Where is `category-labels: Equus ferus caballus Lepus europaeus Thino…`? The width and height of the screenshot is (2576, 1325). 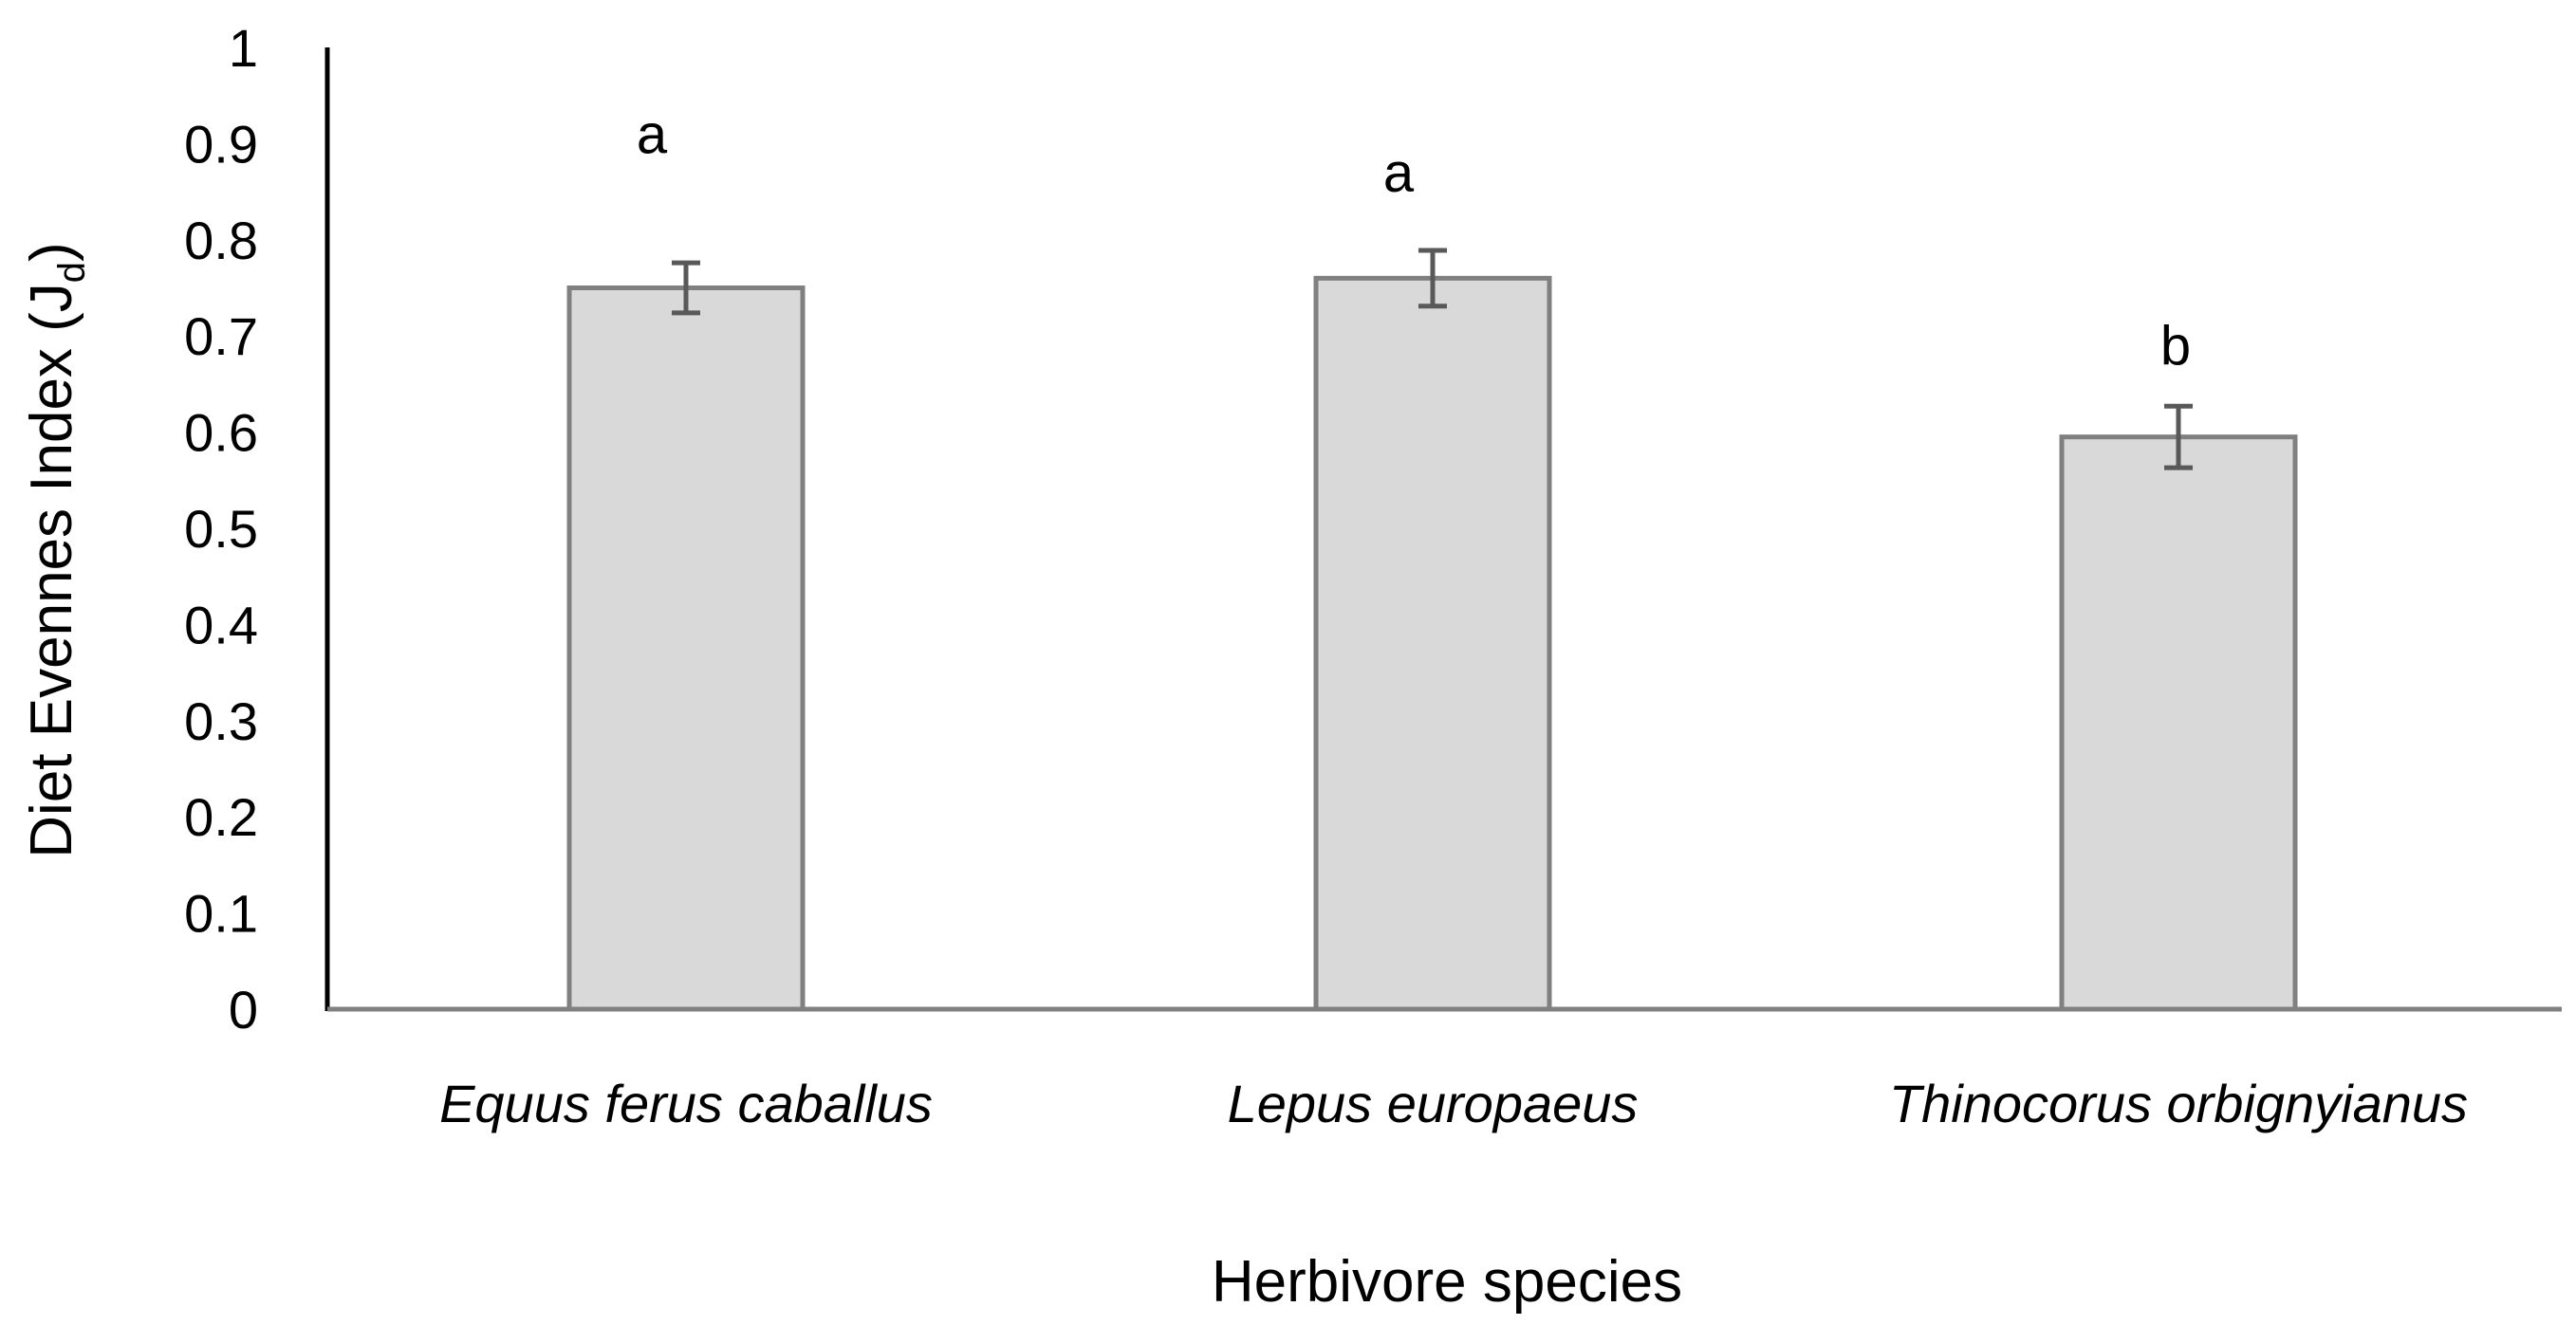
category-labels: Equus ferus caballus Lepus europaeus Thino… is located at coordinates (1453, 1103).